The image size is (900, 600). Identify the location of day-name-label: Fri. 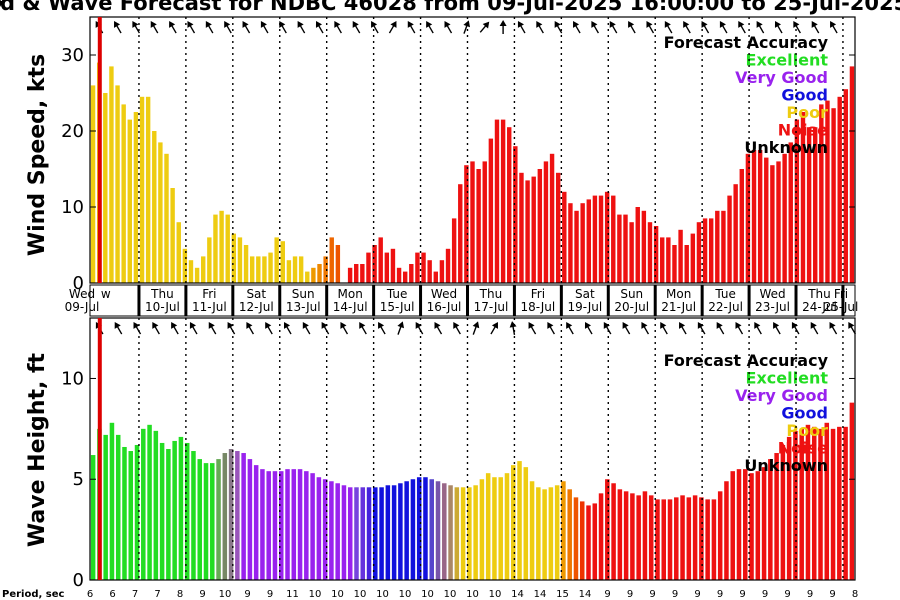
(209, 294).